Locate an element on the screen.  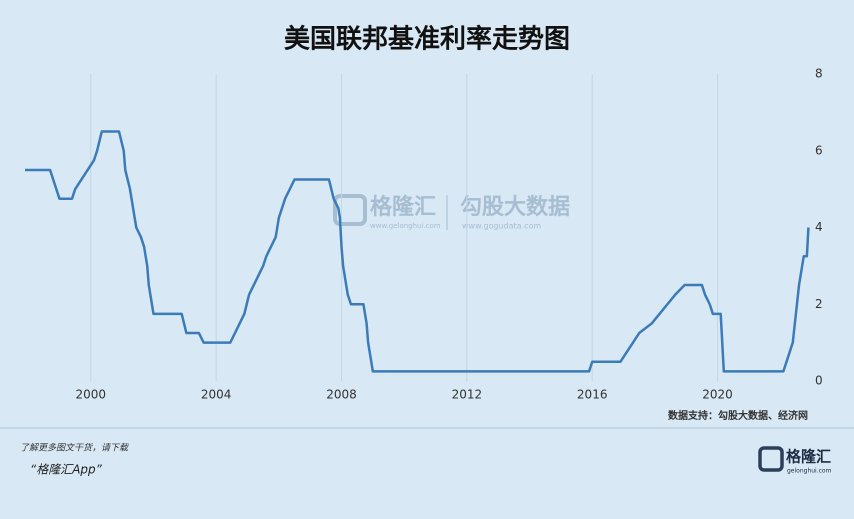
x-tick-label: 2016 is located at coordinates (592, 395).